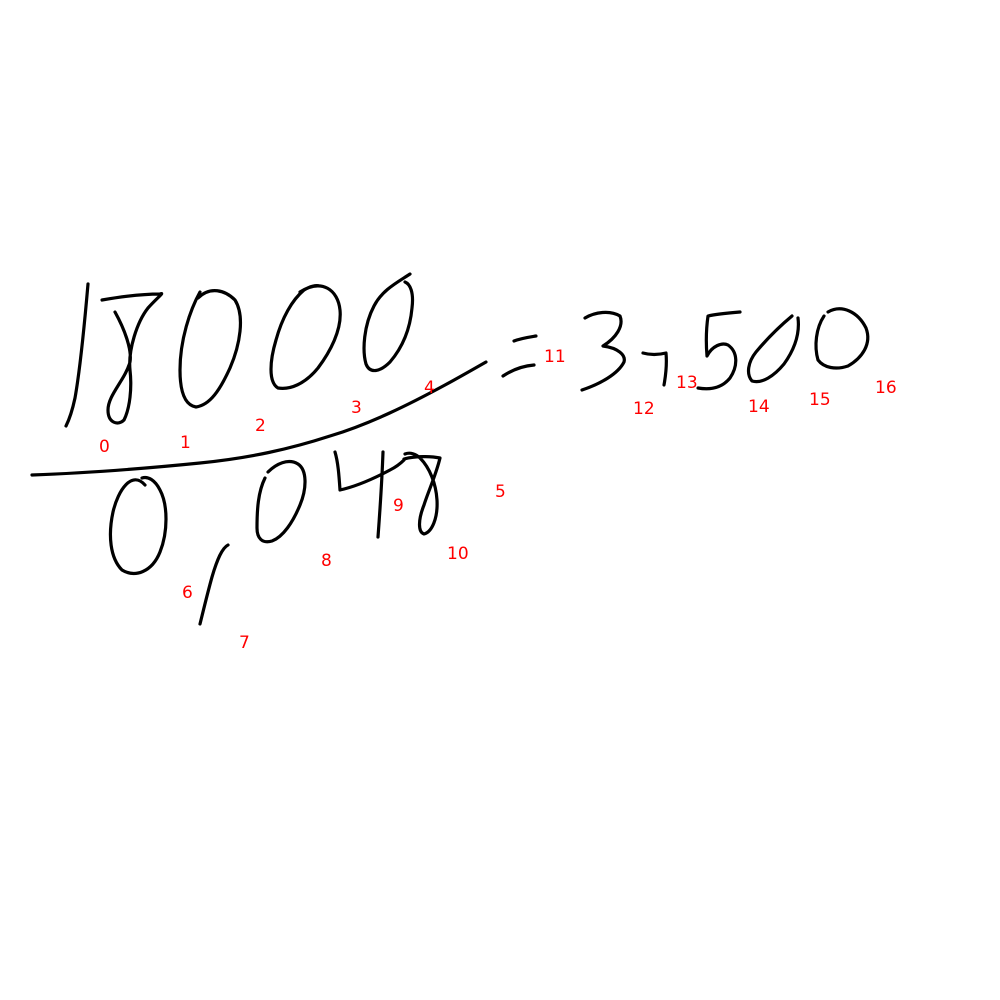 The height and width of the screenshot is (1000, 1000). Describe the element at coordinates (759, 407) in the screenshot. I see `stroke-label: 14` at that location.